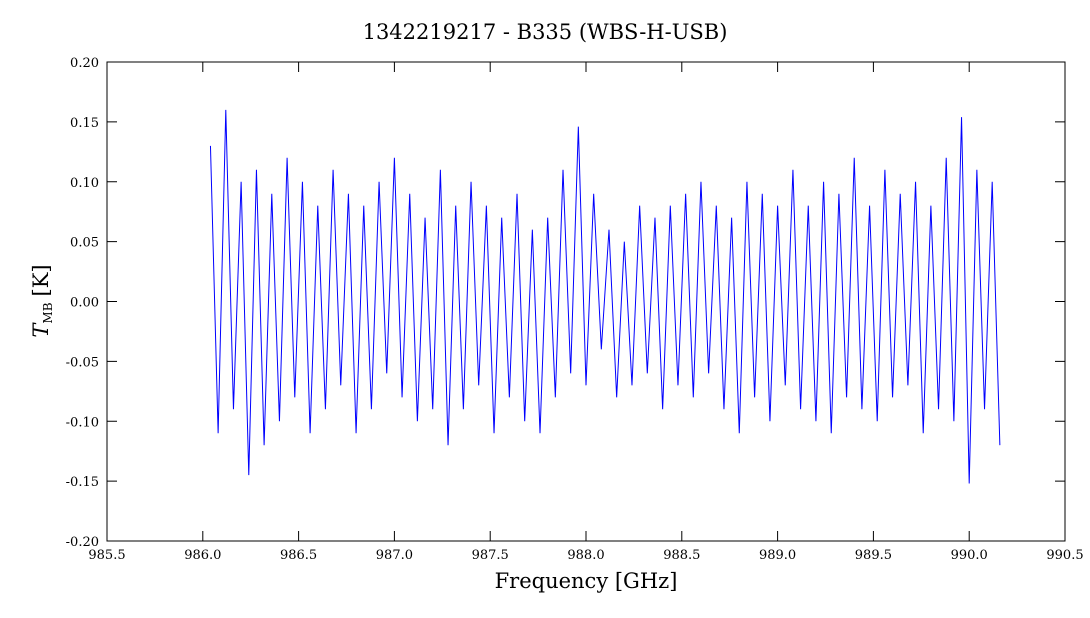 The width and height of the screenshot is (1090, 618). I want to click on y-tick-label: -0.05, so click(82, 362).